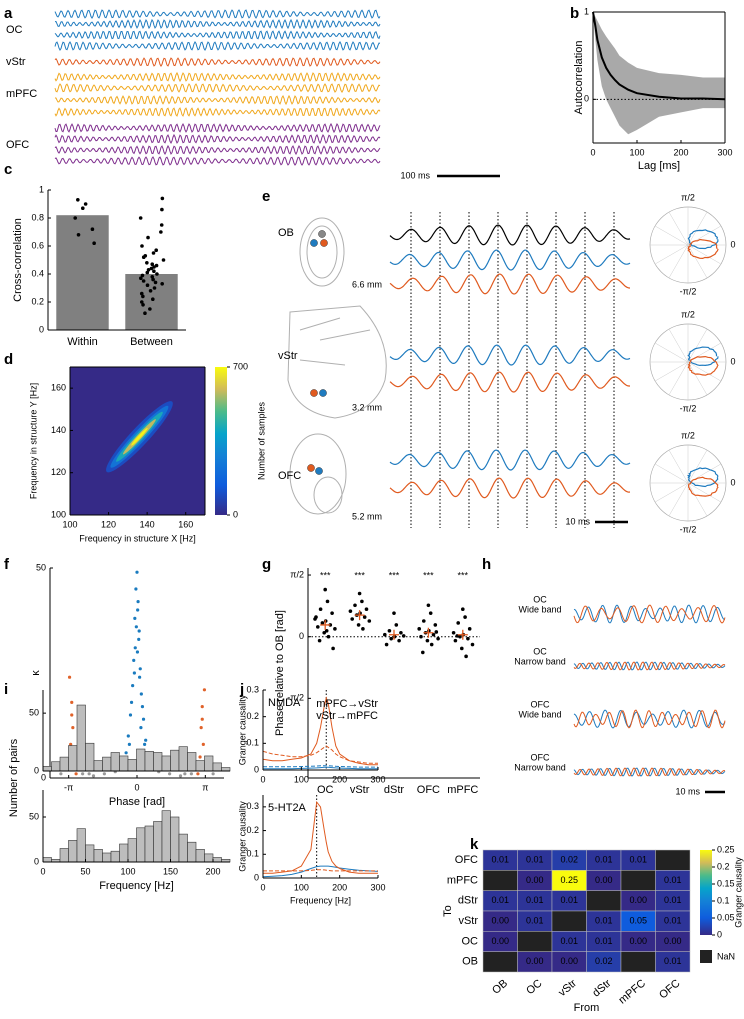  Describe the element at coordinates (108, 524) in the screenshot. I see `x-tick-label: 120` at that location.